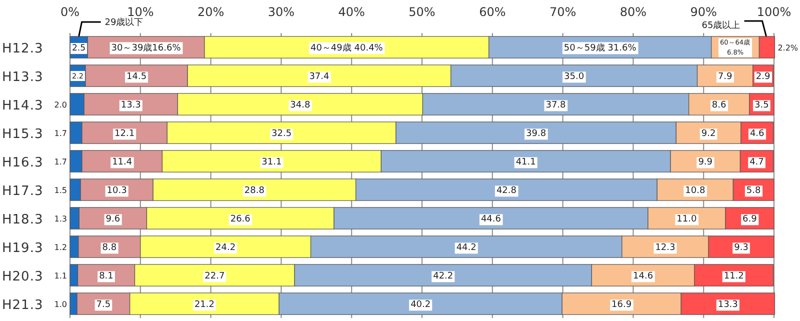  What do you see at coordinates (420, 305) in the screenshot?
I see `data-label: 40.2` at bounding box center [420, 305].